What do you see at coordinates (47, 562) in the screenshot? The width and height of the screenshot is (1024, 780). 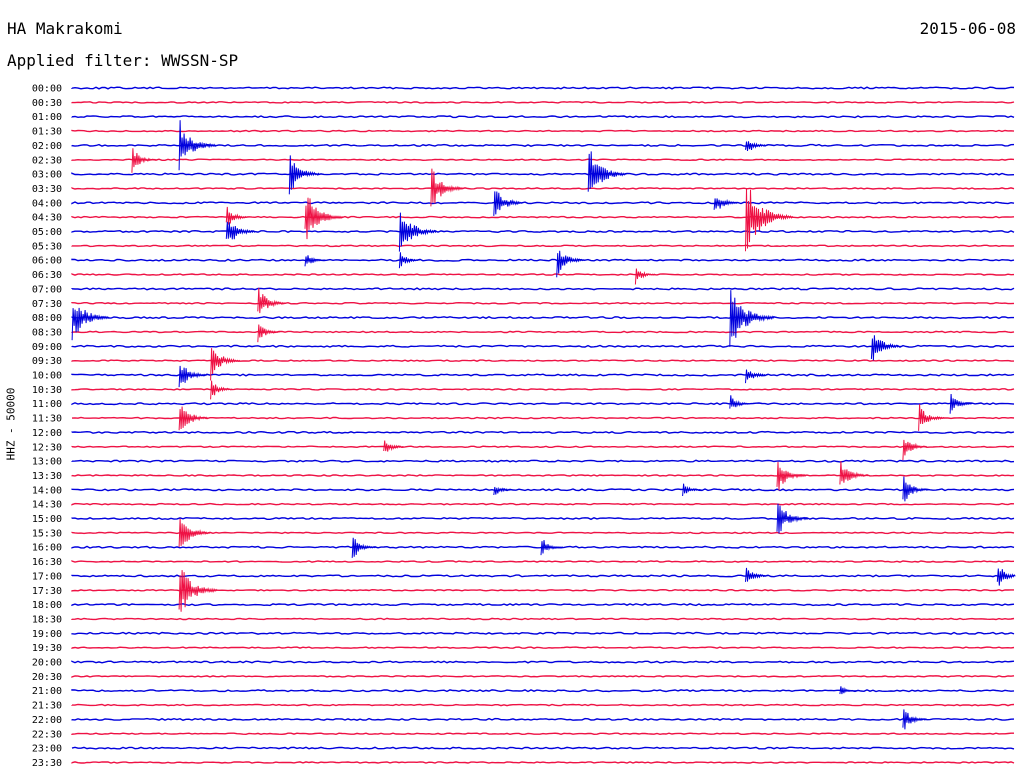 I see `row-label: 16:30` at bounding box center [47, 562].